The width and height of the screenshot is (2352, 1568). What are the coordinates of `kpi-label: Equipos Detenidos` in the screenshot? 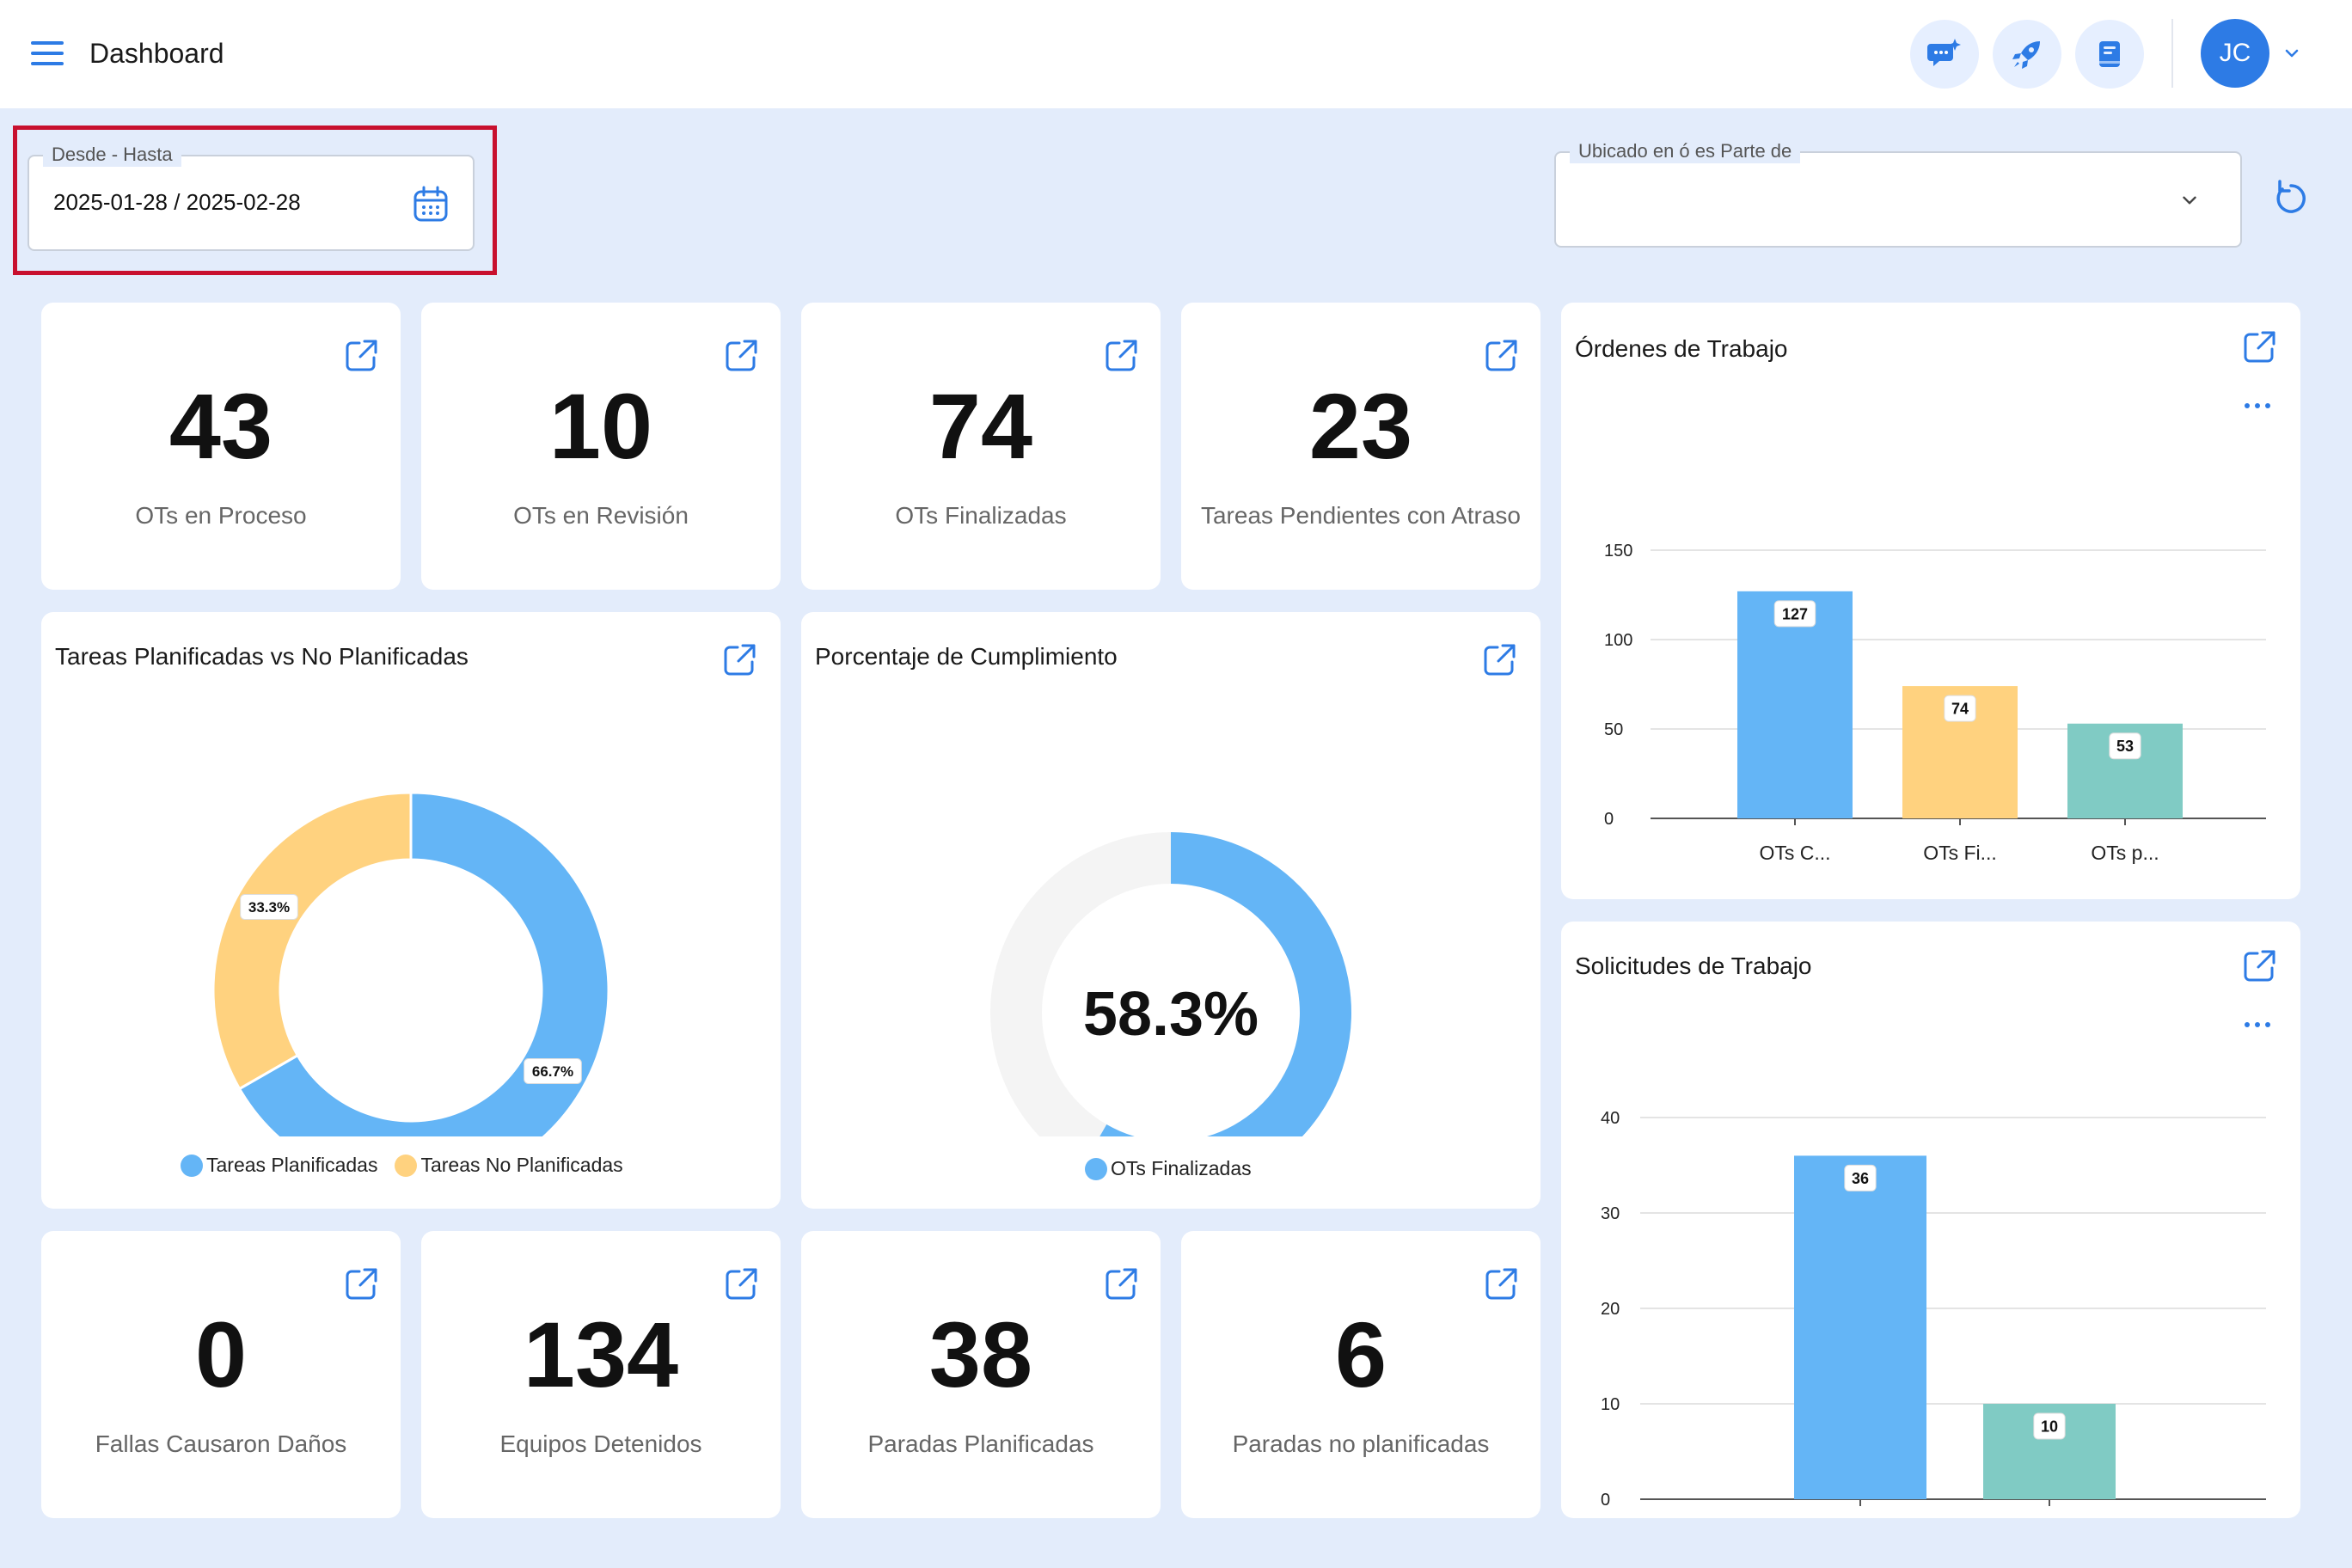 It's located at (600, 1443).